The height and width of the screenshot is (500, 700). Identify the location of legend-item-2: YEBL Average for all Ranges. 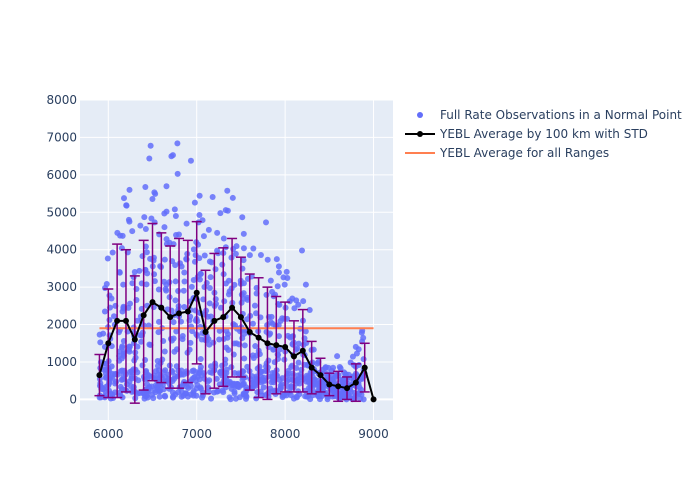
(507, 153).